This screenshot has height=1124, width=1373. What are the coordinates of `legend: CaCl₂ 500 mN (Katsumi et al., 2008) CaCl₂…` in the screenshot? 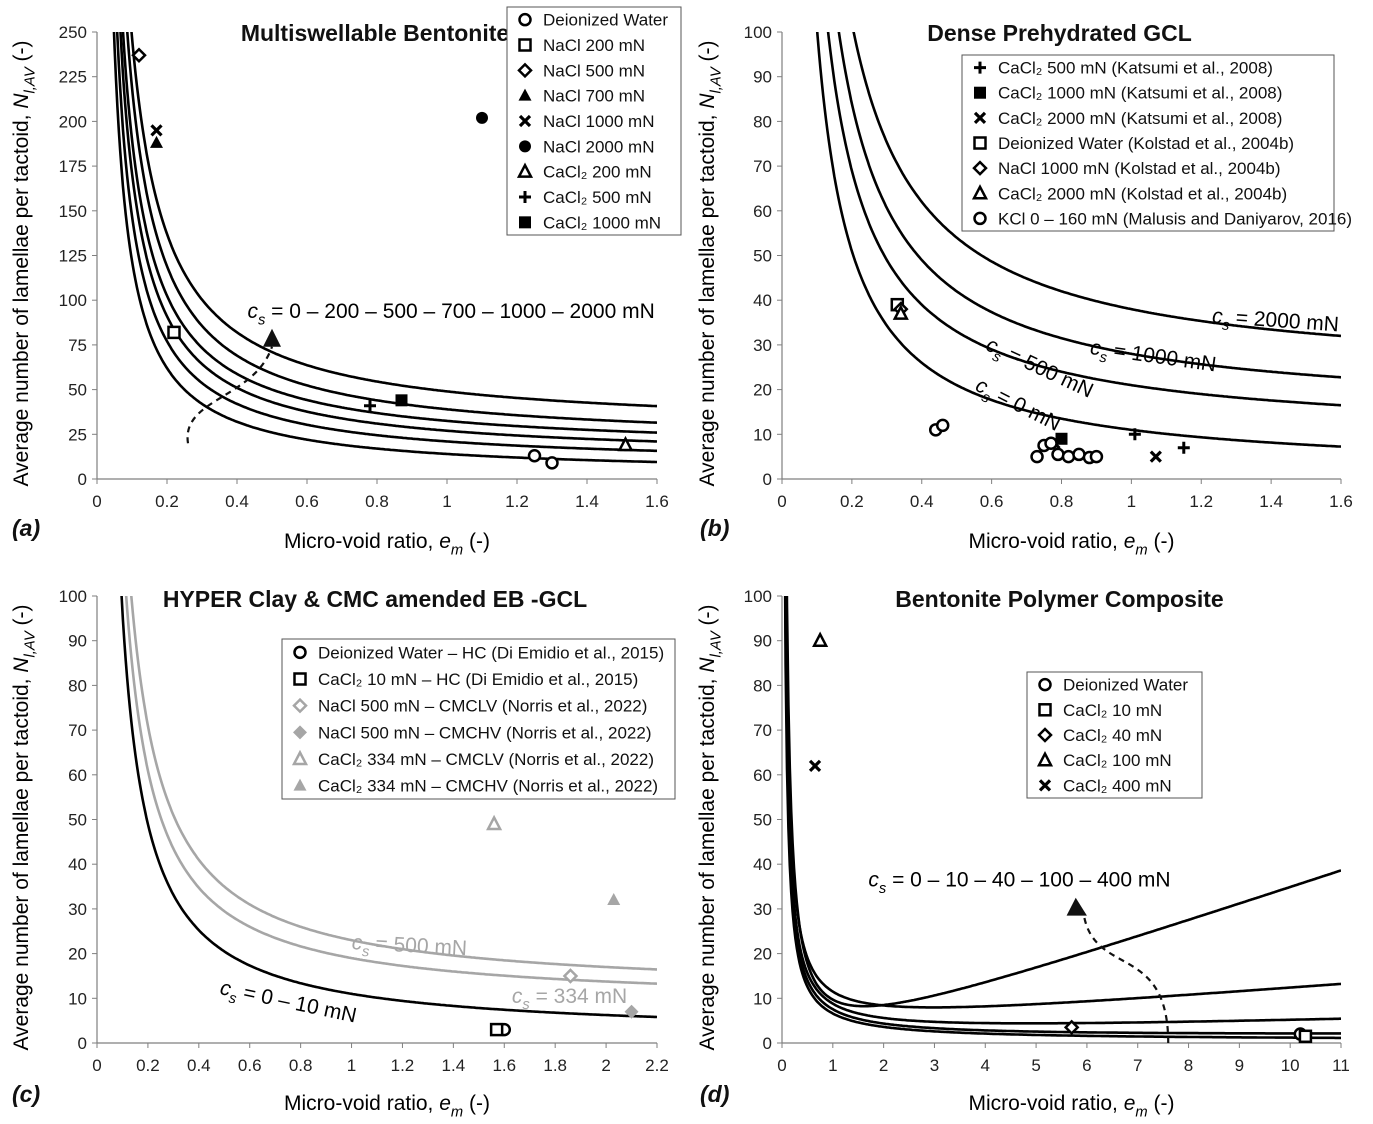 It's located at (1156, 143).